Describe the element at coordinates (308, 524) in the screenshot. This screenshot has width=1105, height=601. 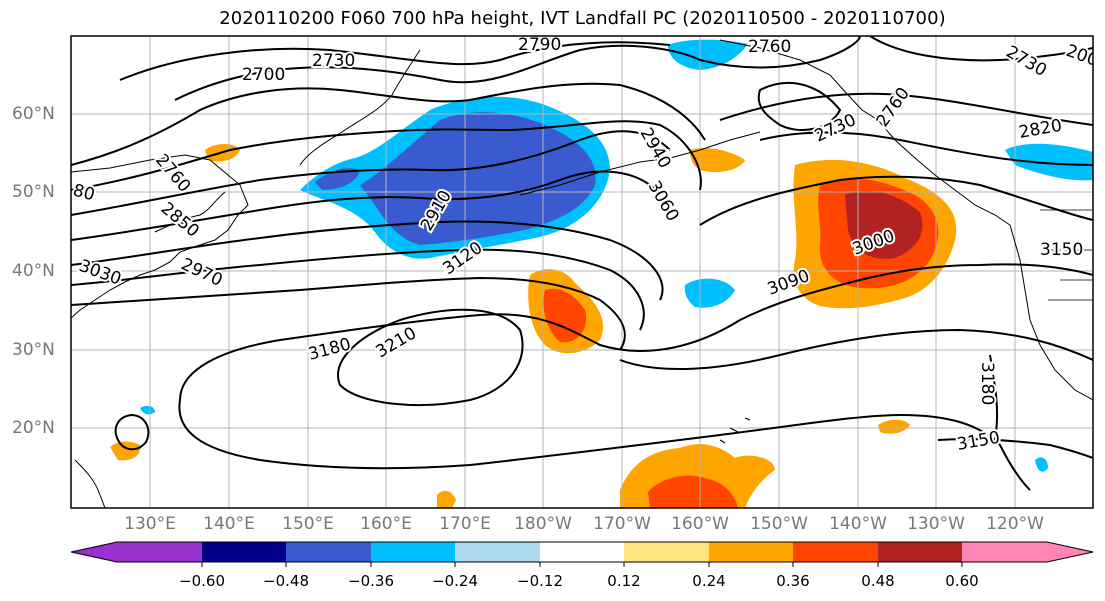
I see `lon-label: 150°E` at that location.